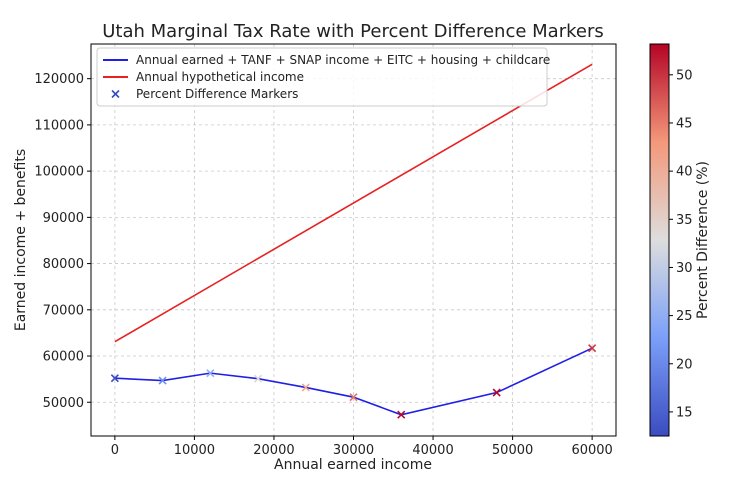 Image resolution: width=743 pixels, height=490 pixels. Describe the element at coordinates (684, 412) in the screenshot. I see `colorbar-tick-label: 15` at that location.